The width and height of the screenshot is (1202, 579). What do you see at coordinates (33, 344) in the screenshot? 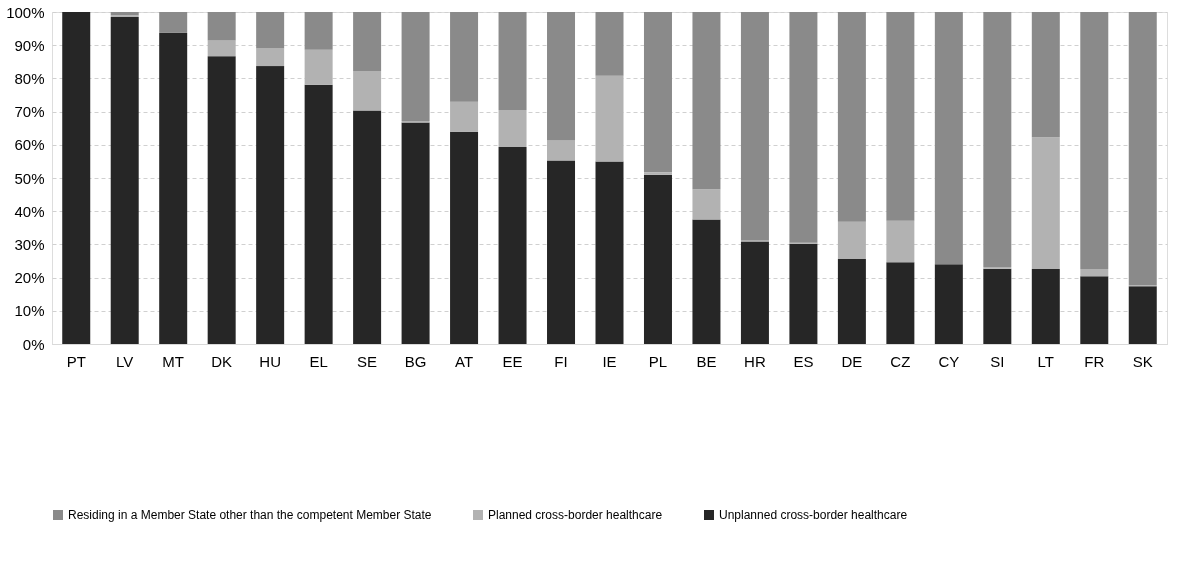
I see `y-tick-label: 0%` at bounding box center [33, 344].